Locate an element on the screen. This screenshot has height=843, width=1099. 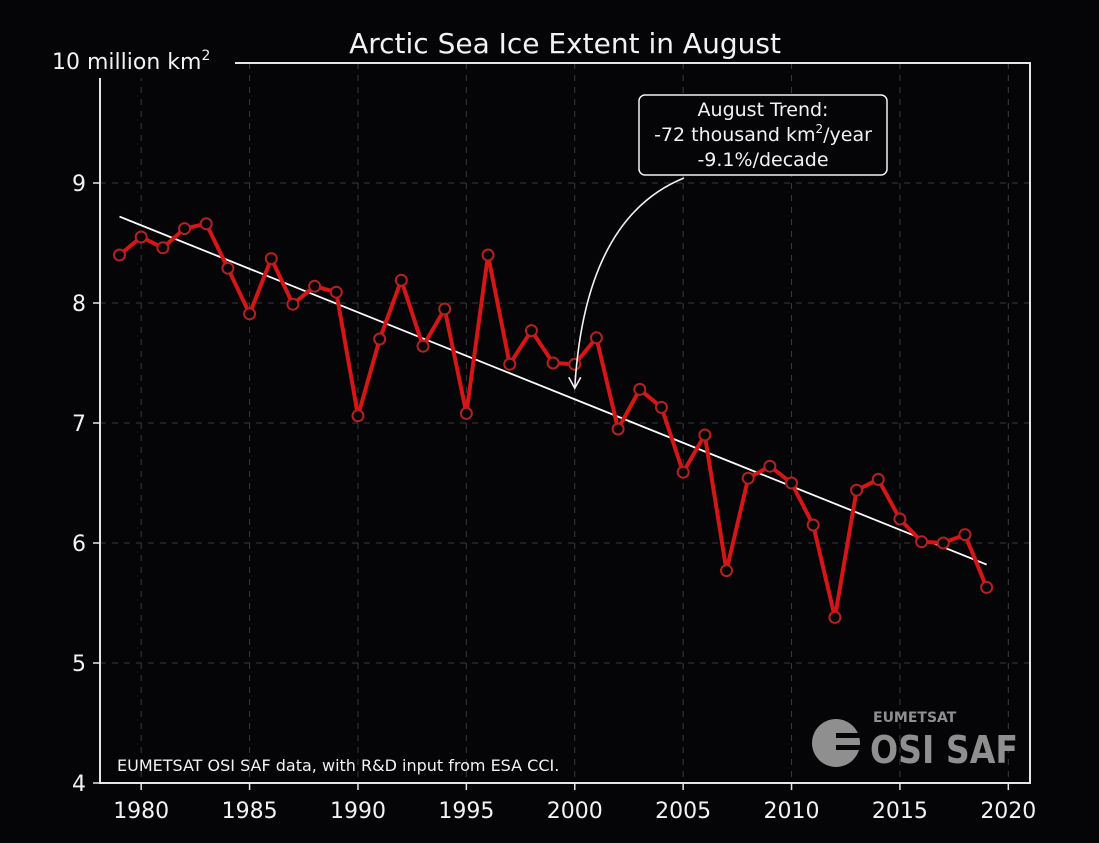
x-tick-label: 2010 is located at coordinates (792, 811).